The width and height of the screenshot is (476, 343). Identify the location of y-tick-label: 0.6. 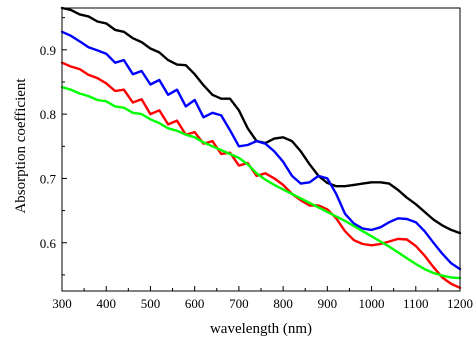
(48, 243).